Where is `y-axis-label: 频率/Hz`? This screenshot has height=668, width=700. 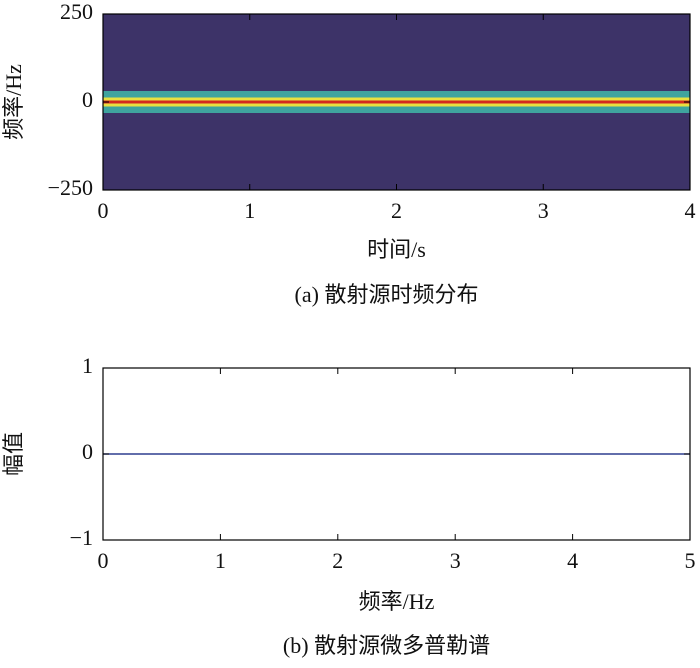
y-axis-label: 频率/Hz is located at coordinates (13, 102).